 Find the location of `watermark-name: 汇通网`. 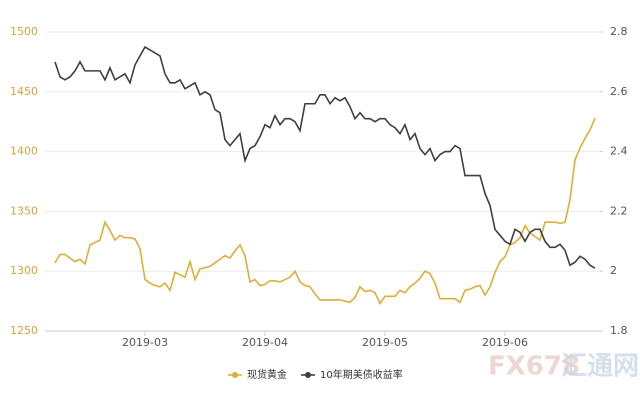

watermark-name: 汇通网 is located at coordinates (600, 367).